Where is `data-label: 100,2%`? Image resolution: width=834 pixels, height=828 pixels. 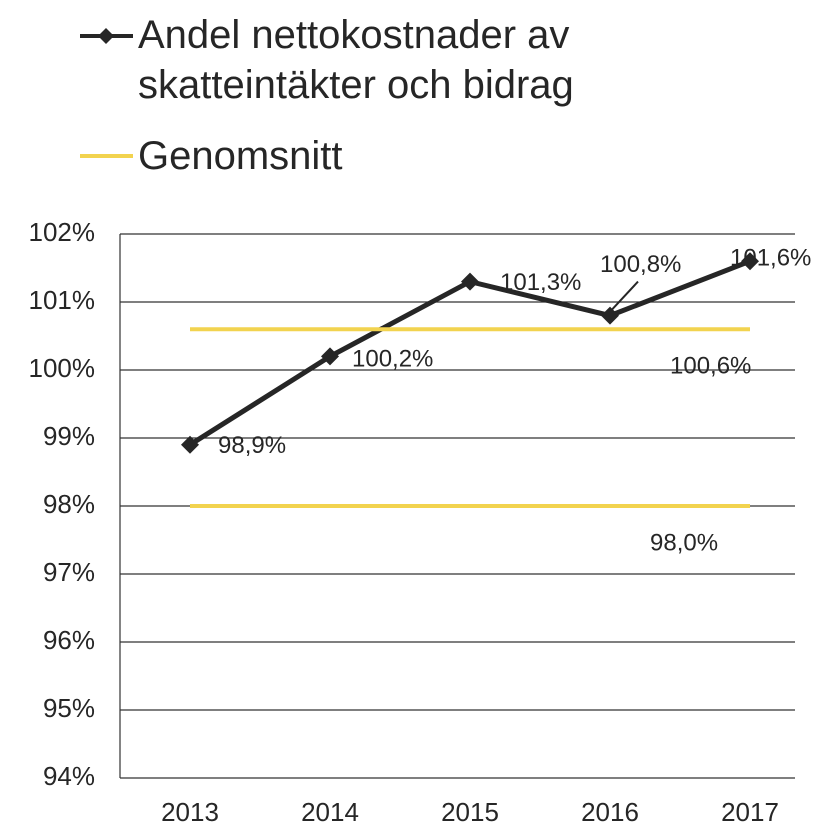
data-label: 100,2% is located at coordinates (392, 359).